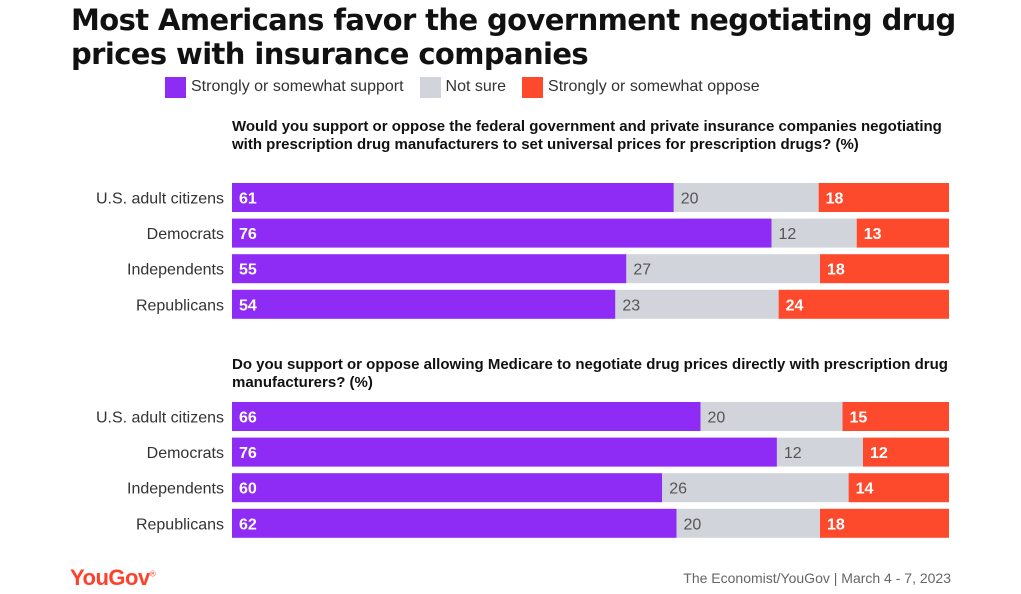 Image resolution: width=1021 pixels, height=594 pixels. What do you see at coordinates (248, 418) in the screenshot?
I see `value-label-support-u-s-adult-citizens: 66` at bounding box center [248, 418].